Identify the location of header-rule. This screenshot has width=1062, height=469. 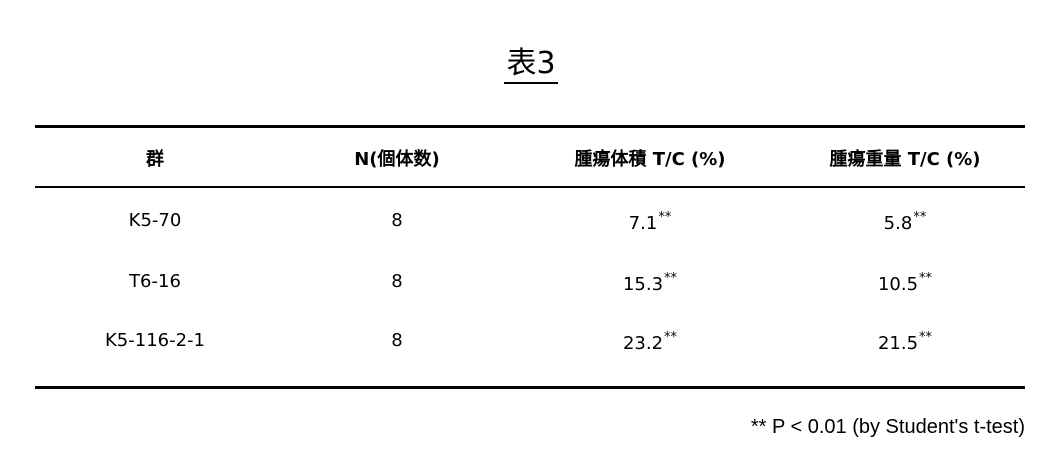
(530, 187).